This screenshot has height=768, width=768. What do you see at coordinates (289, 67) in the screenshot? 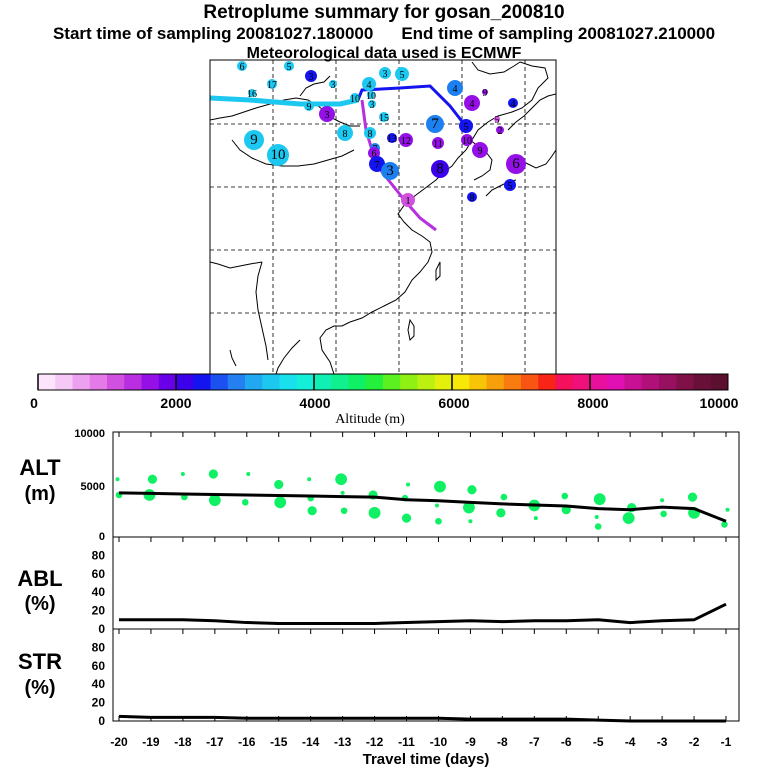
I see `marker-label: 5` at bounding box center [289, 67].